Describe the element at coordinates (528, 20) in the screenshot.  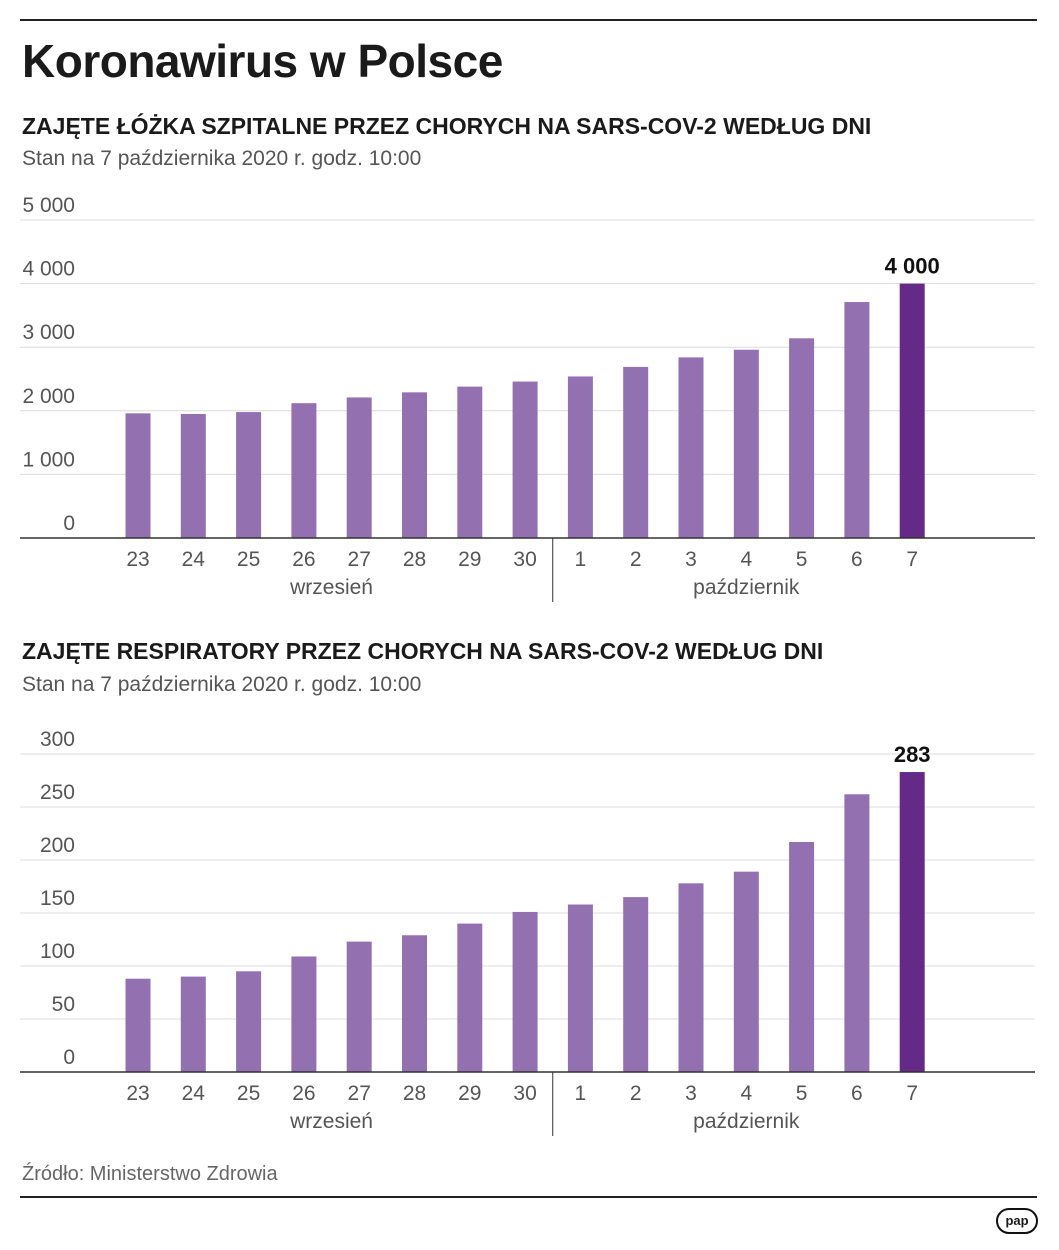
I see `top-rule` at that location.